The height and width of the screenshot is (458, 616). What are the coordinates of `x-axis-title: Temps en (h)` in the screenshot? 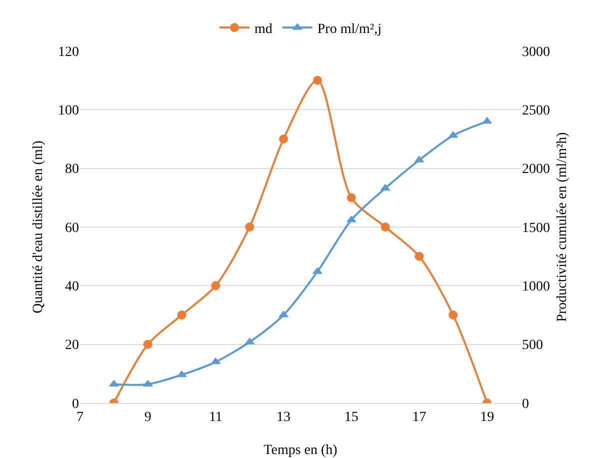 It's located at (301, 450).